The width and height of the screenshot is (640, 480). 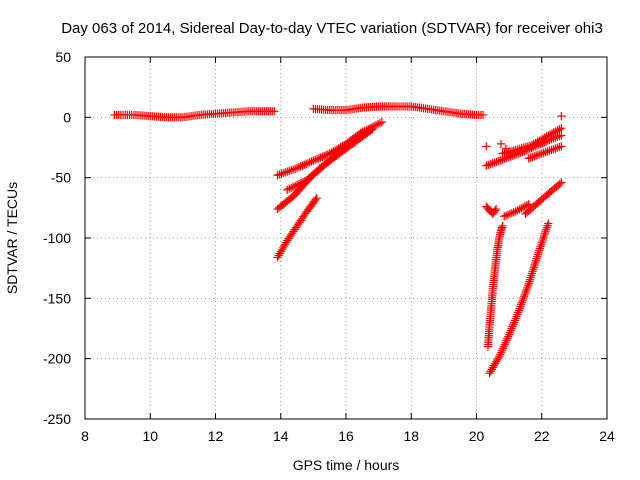 I want to click on x-tick-label: 10, so click(x=150, y=436).